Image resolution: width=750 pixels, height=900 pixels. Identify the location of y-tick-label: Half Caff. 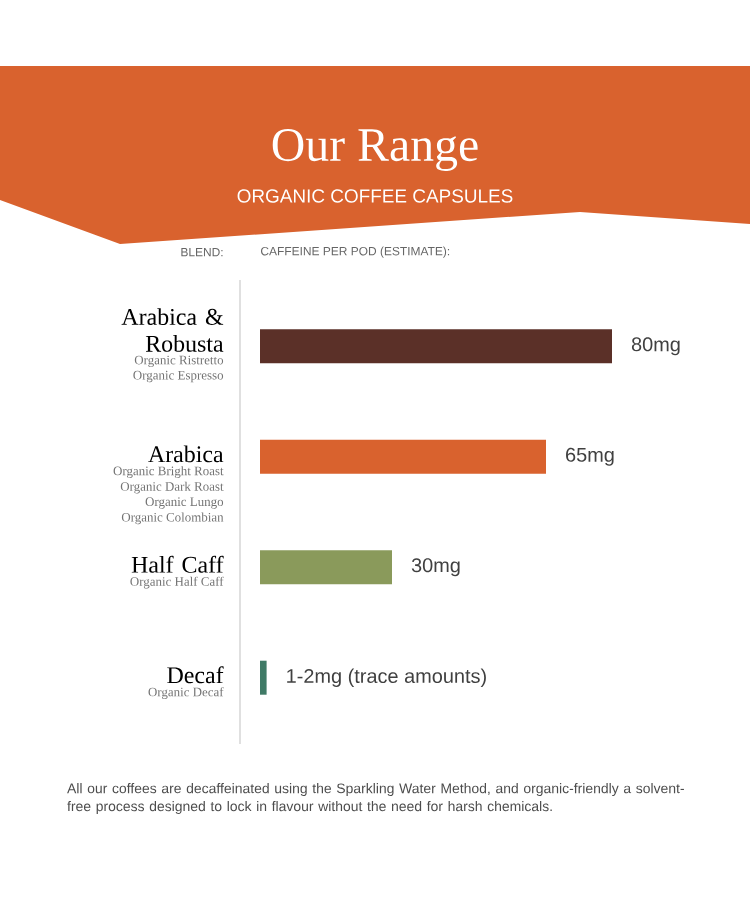
(177, 564).